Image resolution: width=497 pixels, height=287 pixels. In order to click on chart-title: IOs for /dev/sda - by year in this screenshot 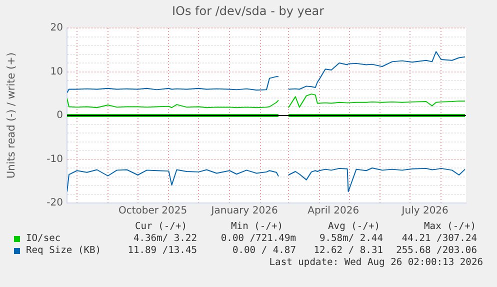, I will do `click(248, 11)`.